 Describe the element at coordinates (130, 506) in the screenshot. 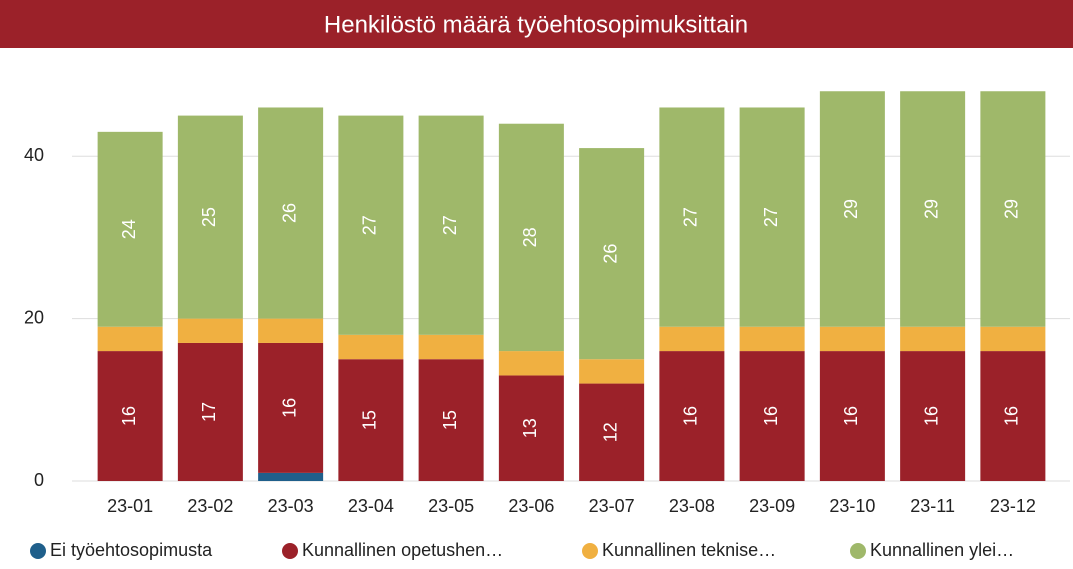

I see `x-tick-label: 23-01` at that location.